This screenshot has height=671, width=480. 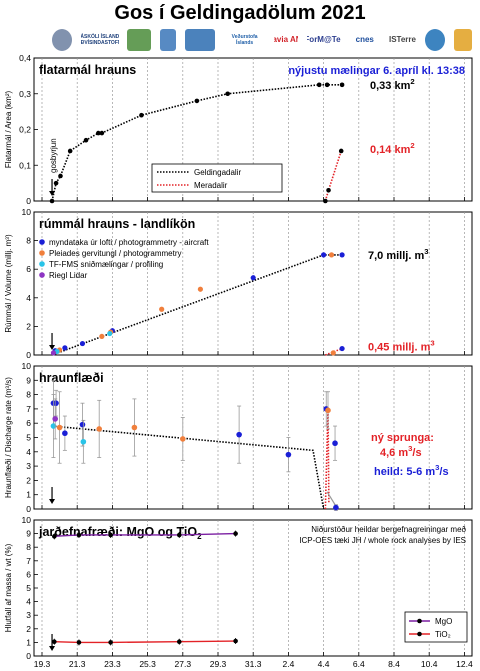 What do you see at coordinates (364, 39) in the screenshot?
I see `cnes-logo: cnes` at bounding box center [364, 39].